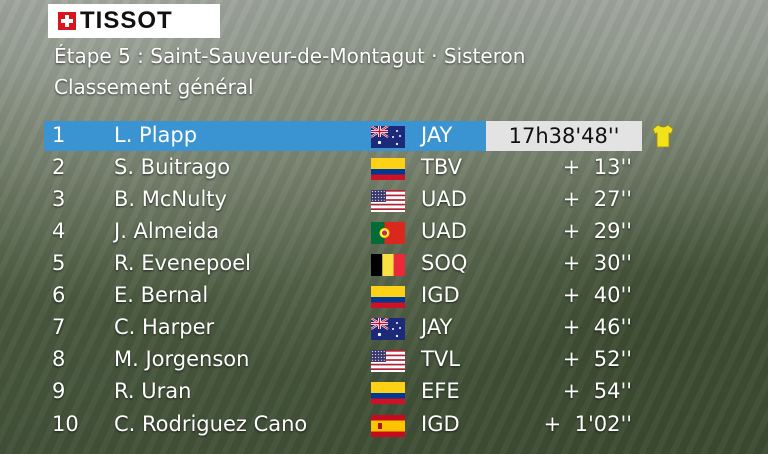 The height and width of the screenshot is (454, 768). What do you see at coordinates (388, 426) in the screenshot?
I see `spain-flag-icon` at bounding box center [388, 426].